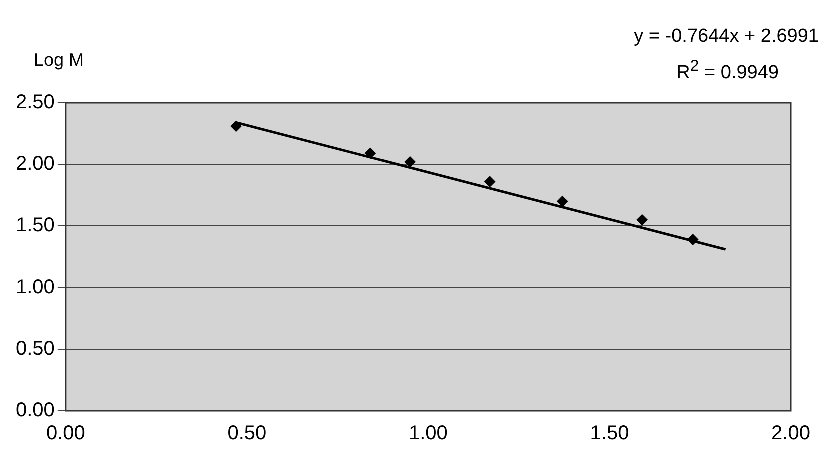 The width and height of the screenshot is (829, 462). I want to click on y-axis-title: Log M, so click(59, 60).